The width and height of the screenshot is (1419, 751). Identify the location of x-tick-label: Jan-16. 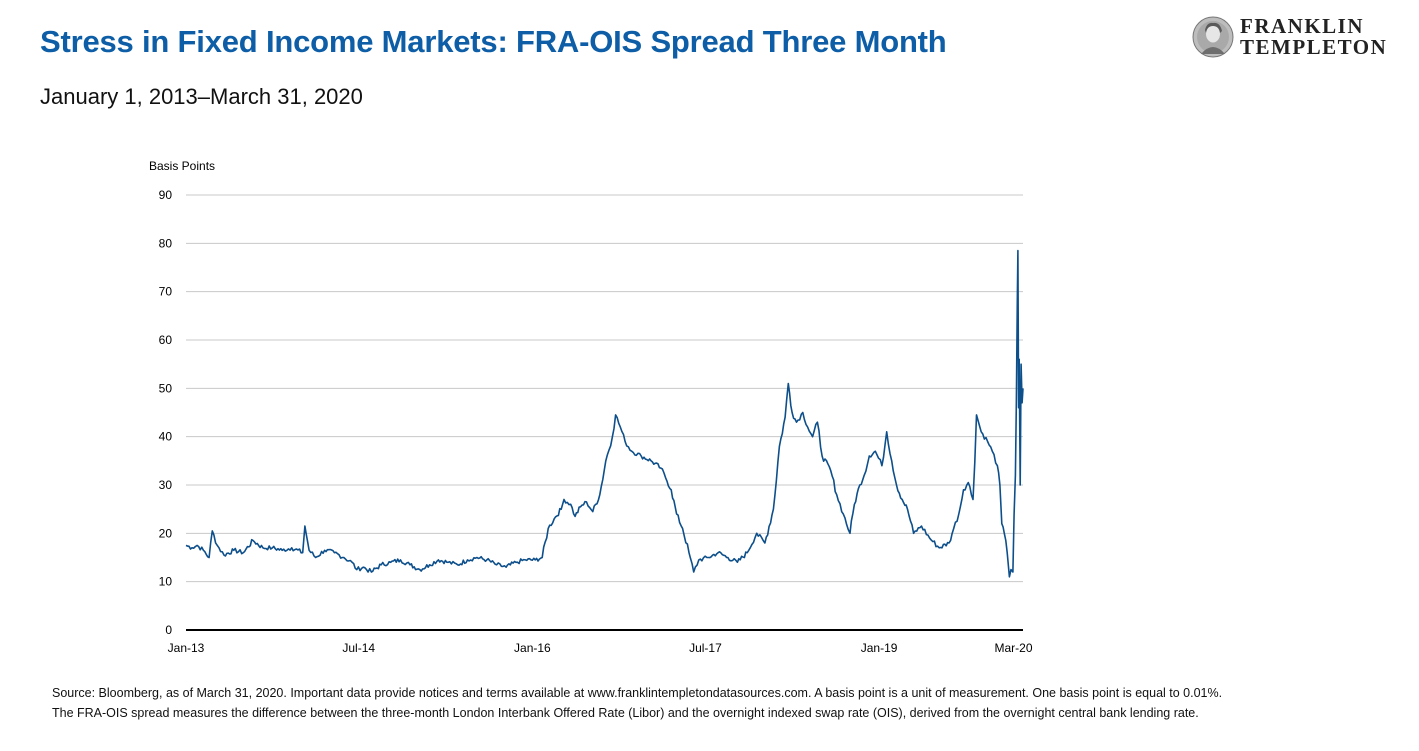
(532, 648).